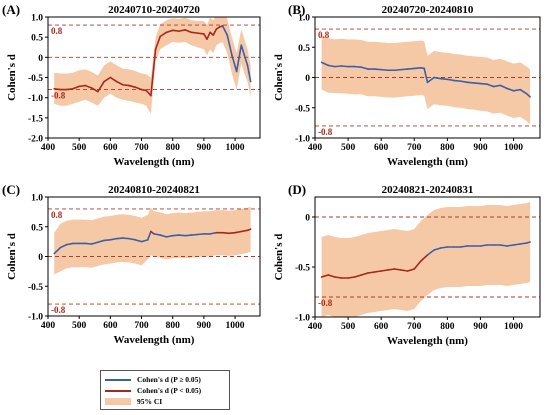 Image resolution: width=550 pixels, height=415 pixels. What do you see at coordinates (173, 148) in the screenshot?
I see `x-tick-label: 800` at bounding box center [173, 148].